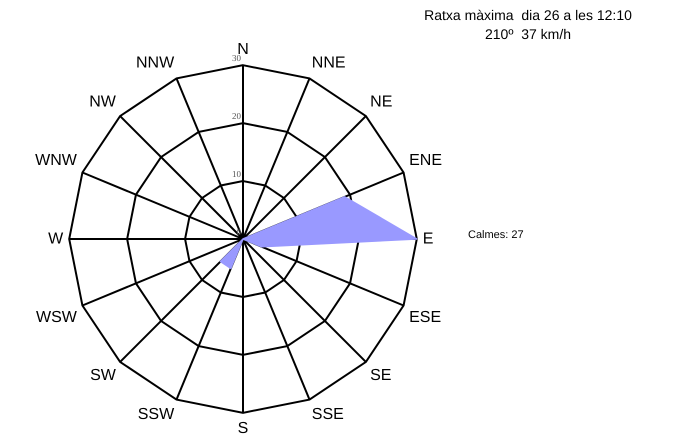 This screenshot has height=446, width=686. Describe the element at coordinates (243, 428) in the screenshot. I see `spoke-label: S` at that location.